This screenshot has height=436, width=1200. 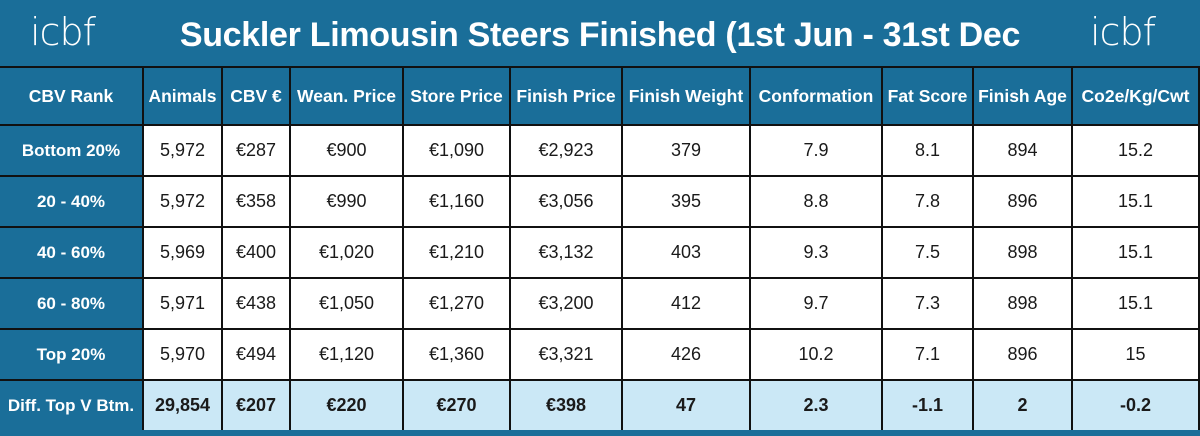 I want to click on table-cell: €3,200, so click(x=566, y=303).